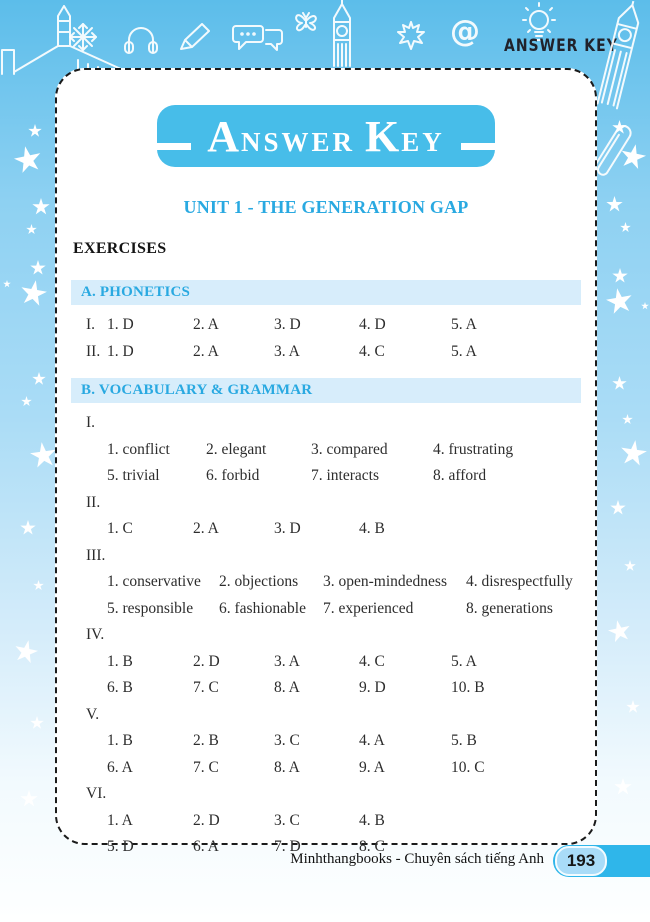  I want to click on answer-item: 2. elegant, so click(236, 449).